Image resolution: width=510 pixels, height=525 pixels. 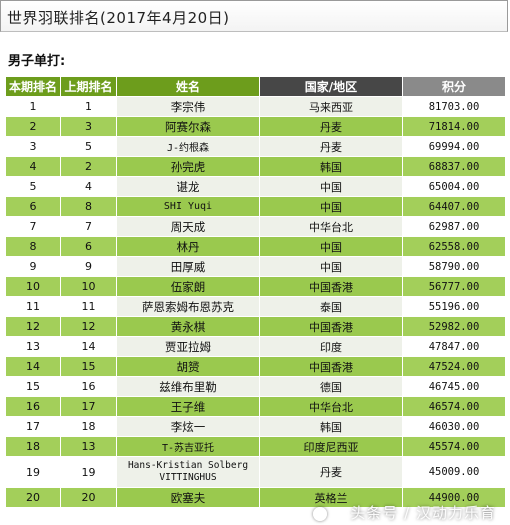 I want to click on cell-current-rank: 8, so click(x=33, y=246).